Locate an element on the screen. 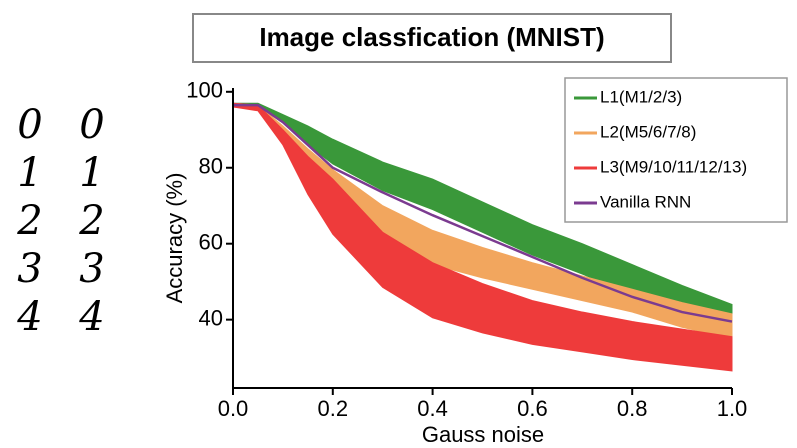 The height and width of the screenshot is (448, 797). y-tick-label: 80 is located at coordinates (211, 166).